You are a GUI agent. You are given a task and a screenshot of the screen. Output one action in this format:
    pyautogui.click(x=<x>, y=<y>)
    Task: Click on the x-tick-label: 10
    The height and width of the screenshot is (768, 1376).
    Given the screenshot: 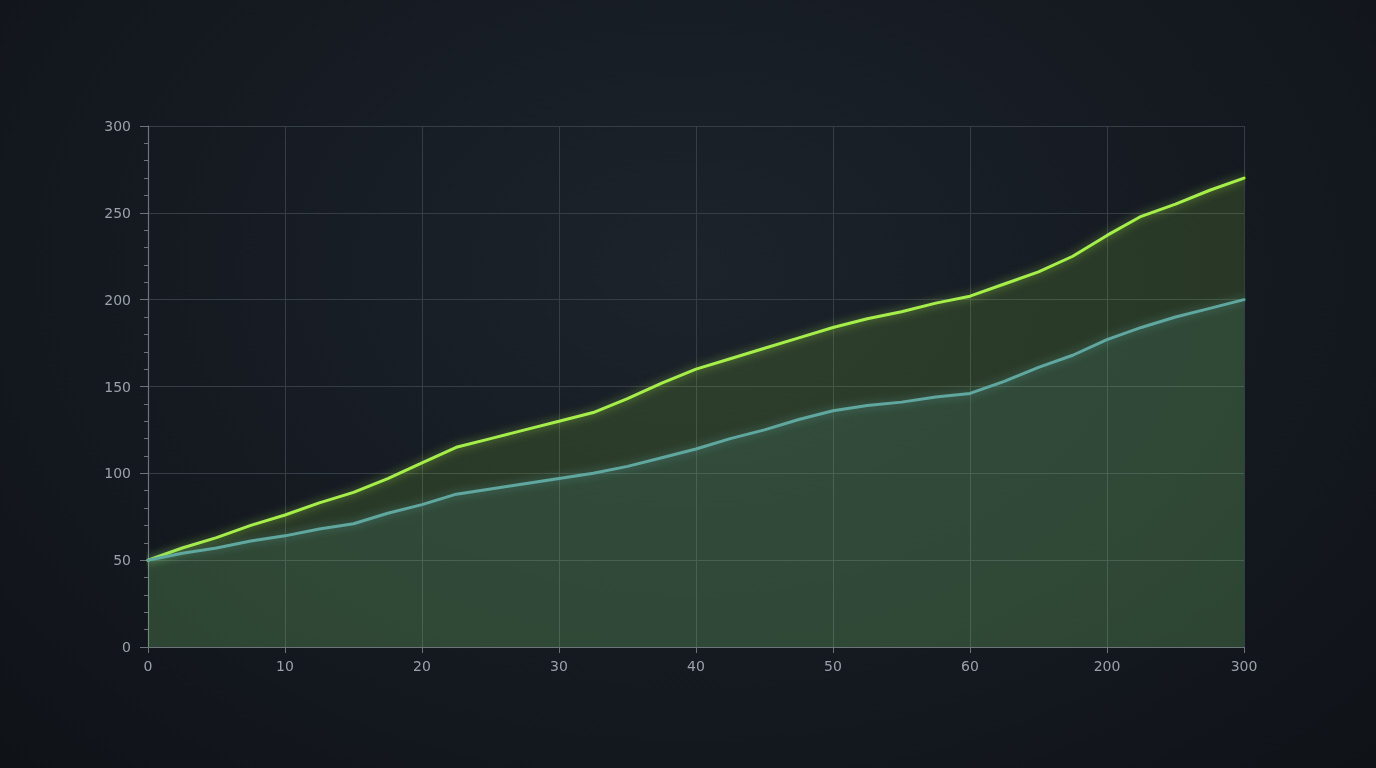 What is the action you would take?
    pyautogui.click(x=285, y=666)
    